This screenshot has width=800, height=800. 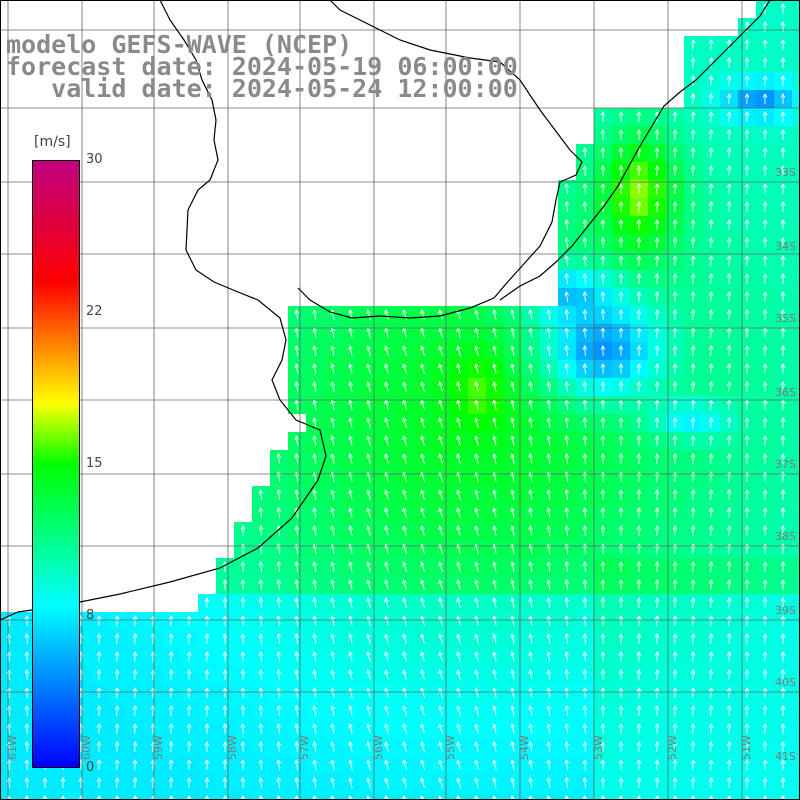 What do you see at coordinates (56, 464) in the screenshot?
I see `colorbar` at bounding box center [56, 464].